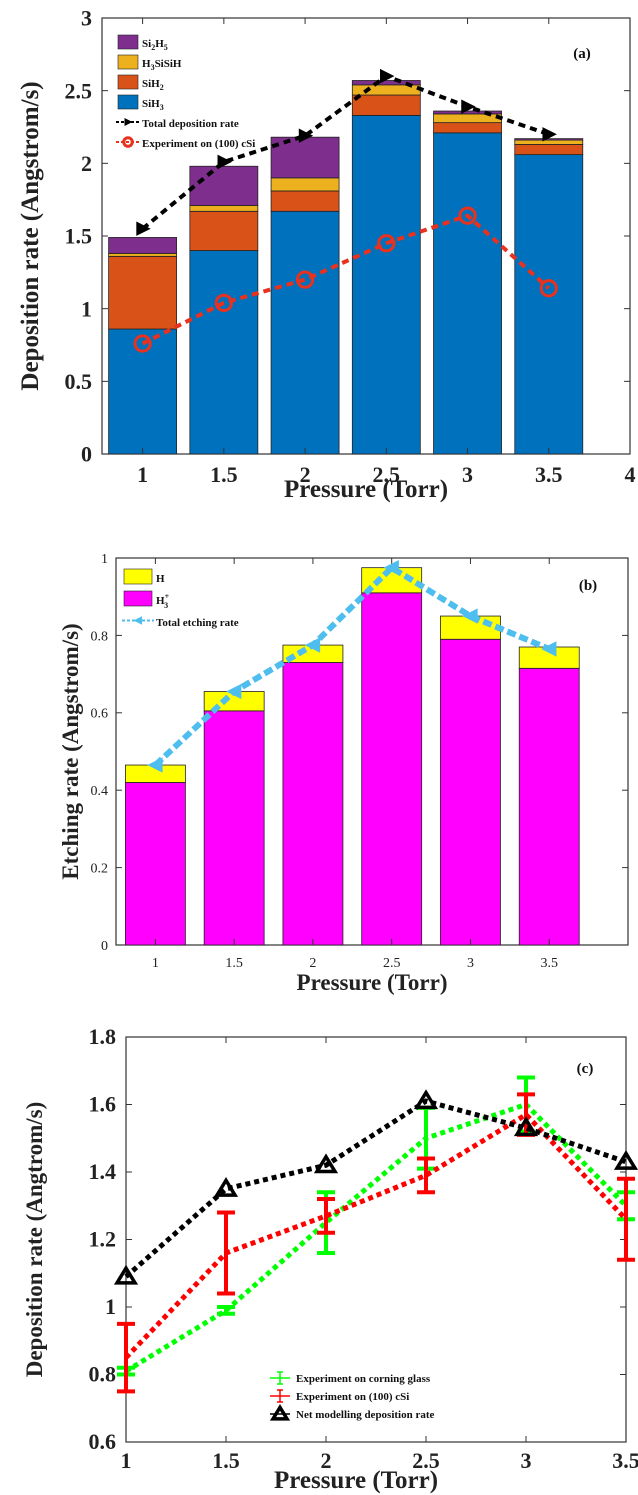  What do you see at coordinates (162, 65) in the screenshot?
I see `legend-label: H3SiSiH` at bounding box center [162, 65].